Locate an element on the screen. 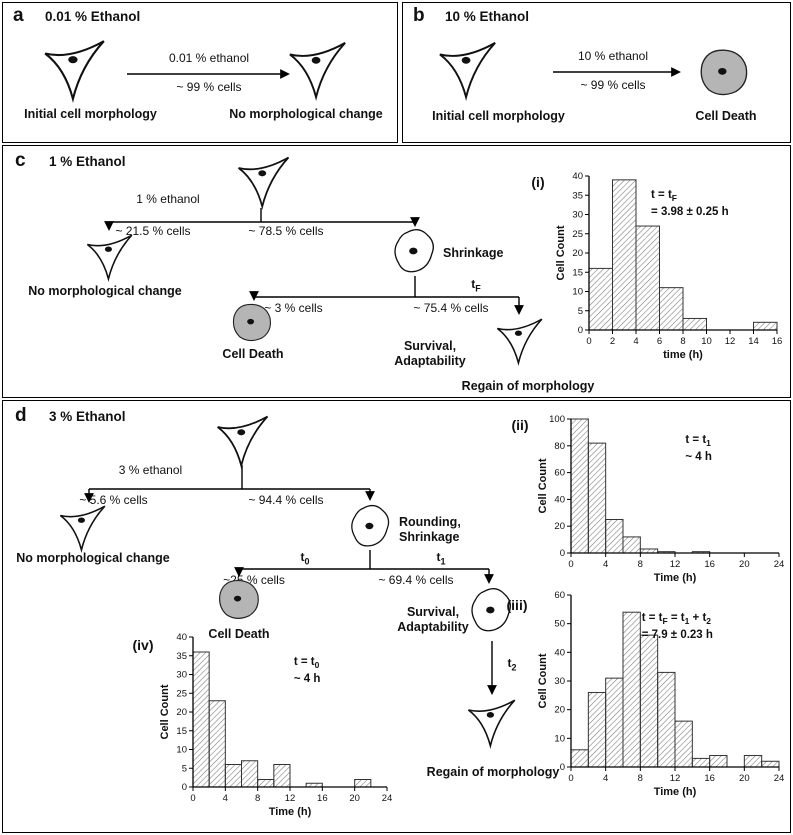 The image size is (793, 835). histogram-i-tag: (i) is located at coordinates (538, 182).